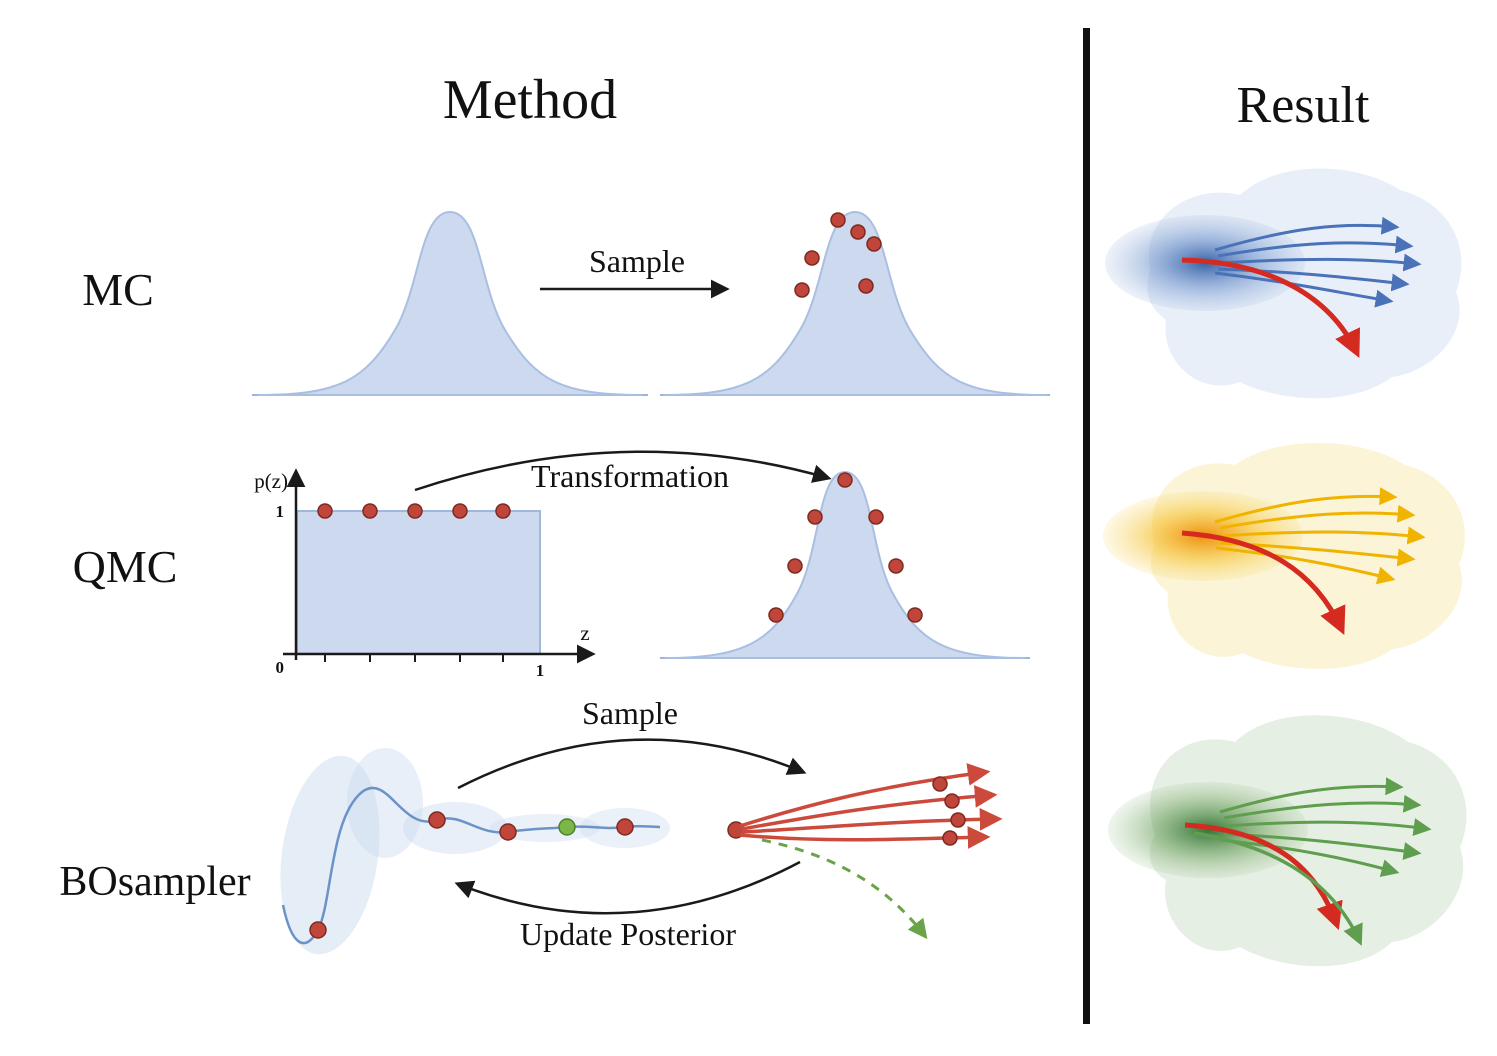 This screenshot has width=1497, height=1056. What do you see at coordinates (855, 303) in the screenshot?
I see `mc-gaussian-sampled` at bounding box center [855, 303].